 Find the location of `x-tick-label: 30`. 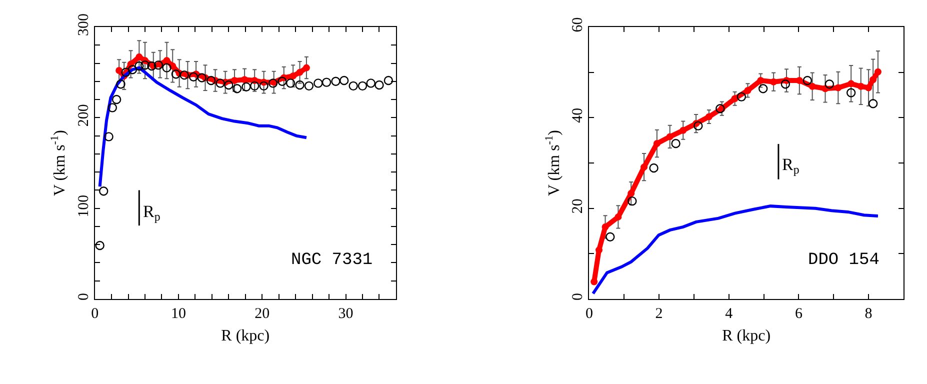

x-tick-label: 30 is located at coordinates (346, 314).